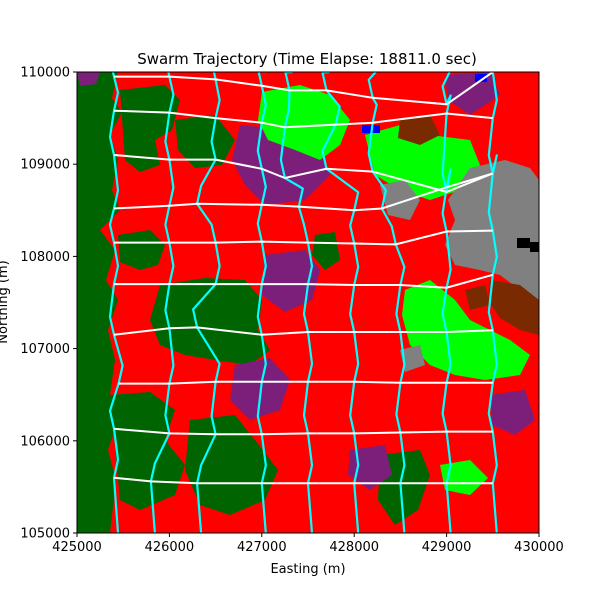 The image size is (600, 600). Describe the element at coordinates (404, 487) in the screenshot. I see `forest-patch-south-mid` at that location.